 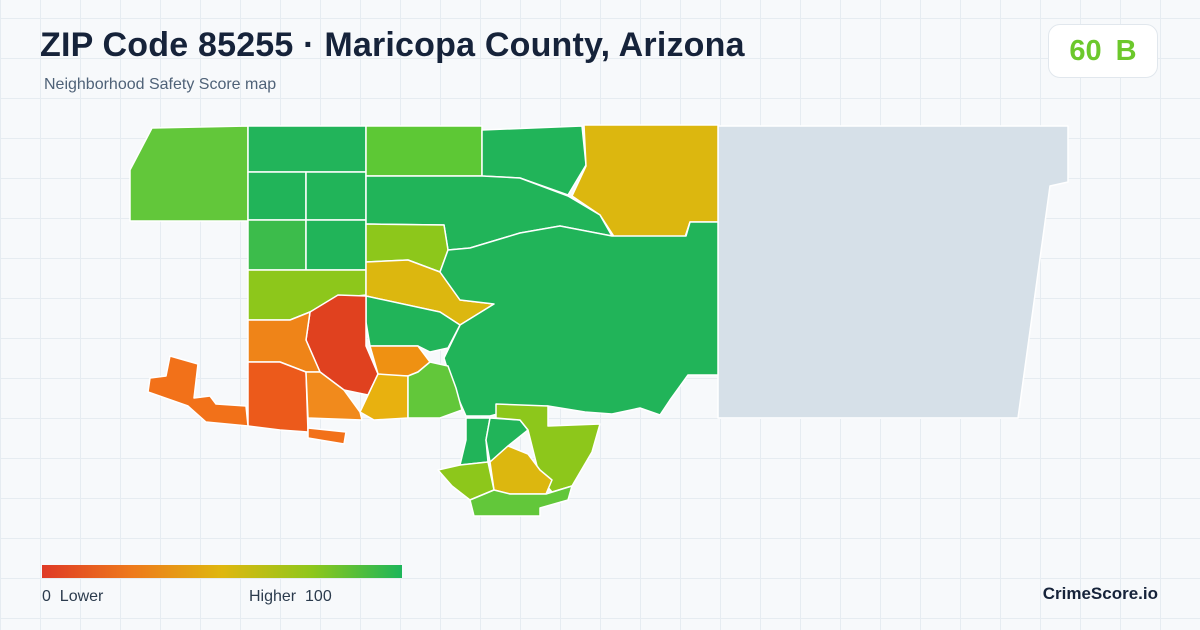 What do you see at coordinates (1085, 50) in the screenshot?
I see `score-value: 60` at bounding box center [1085, 50].